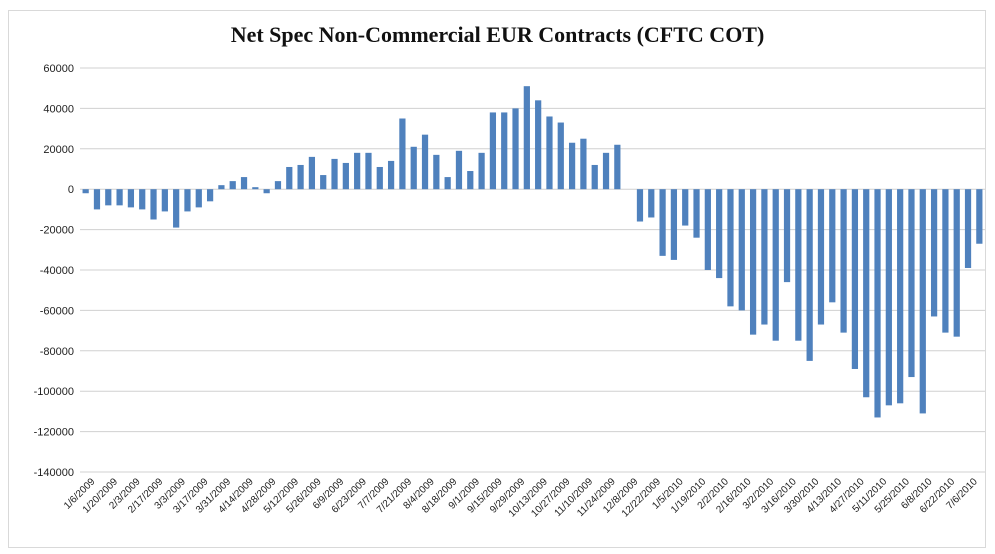  What do you see at coordinates (57, 352) in the screenshot?
I see `y-tick-label: -80000` at bounding box center [57, 352].